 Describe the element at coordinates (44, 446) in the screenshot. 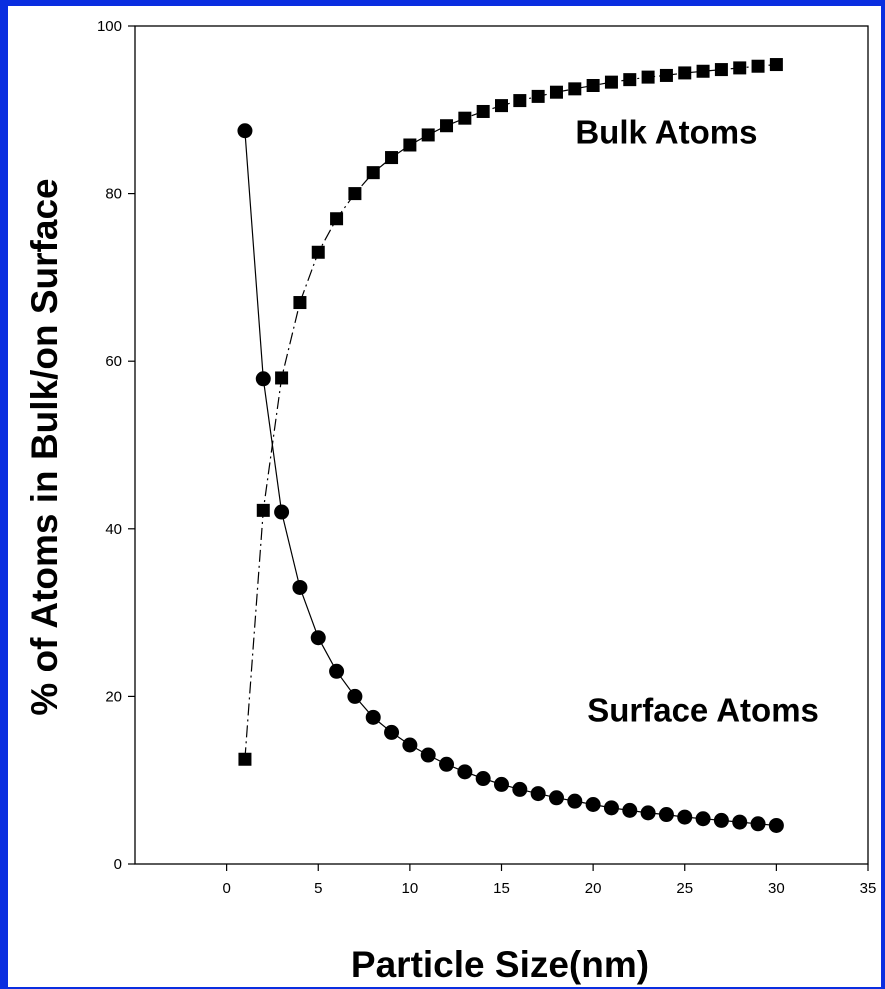

I see `y-axis-title: % of Atoms in Bulk/on Surface` at that location.